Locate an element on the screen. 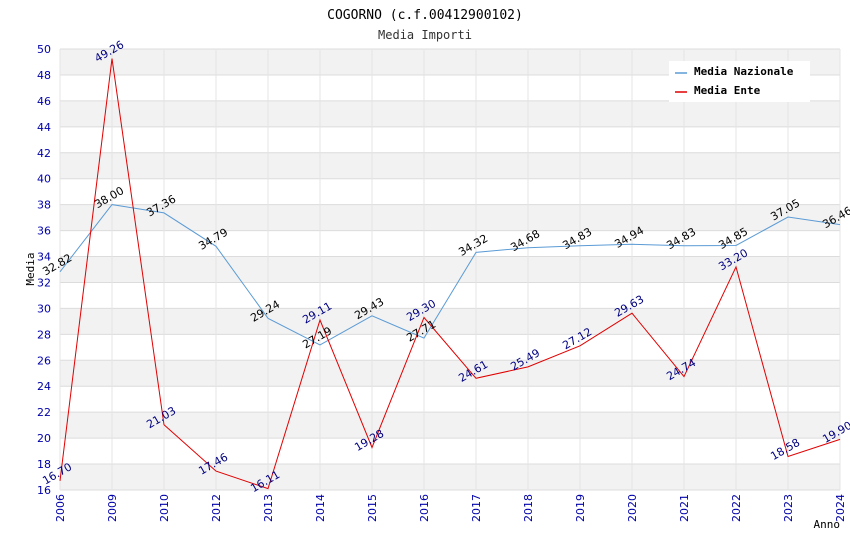 This screenshot has height=550, width=850. x-tick-label: 2024 is located at coordinates (840, 508).